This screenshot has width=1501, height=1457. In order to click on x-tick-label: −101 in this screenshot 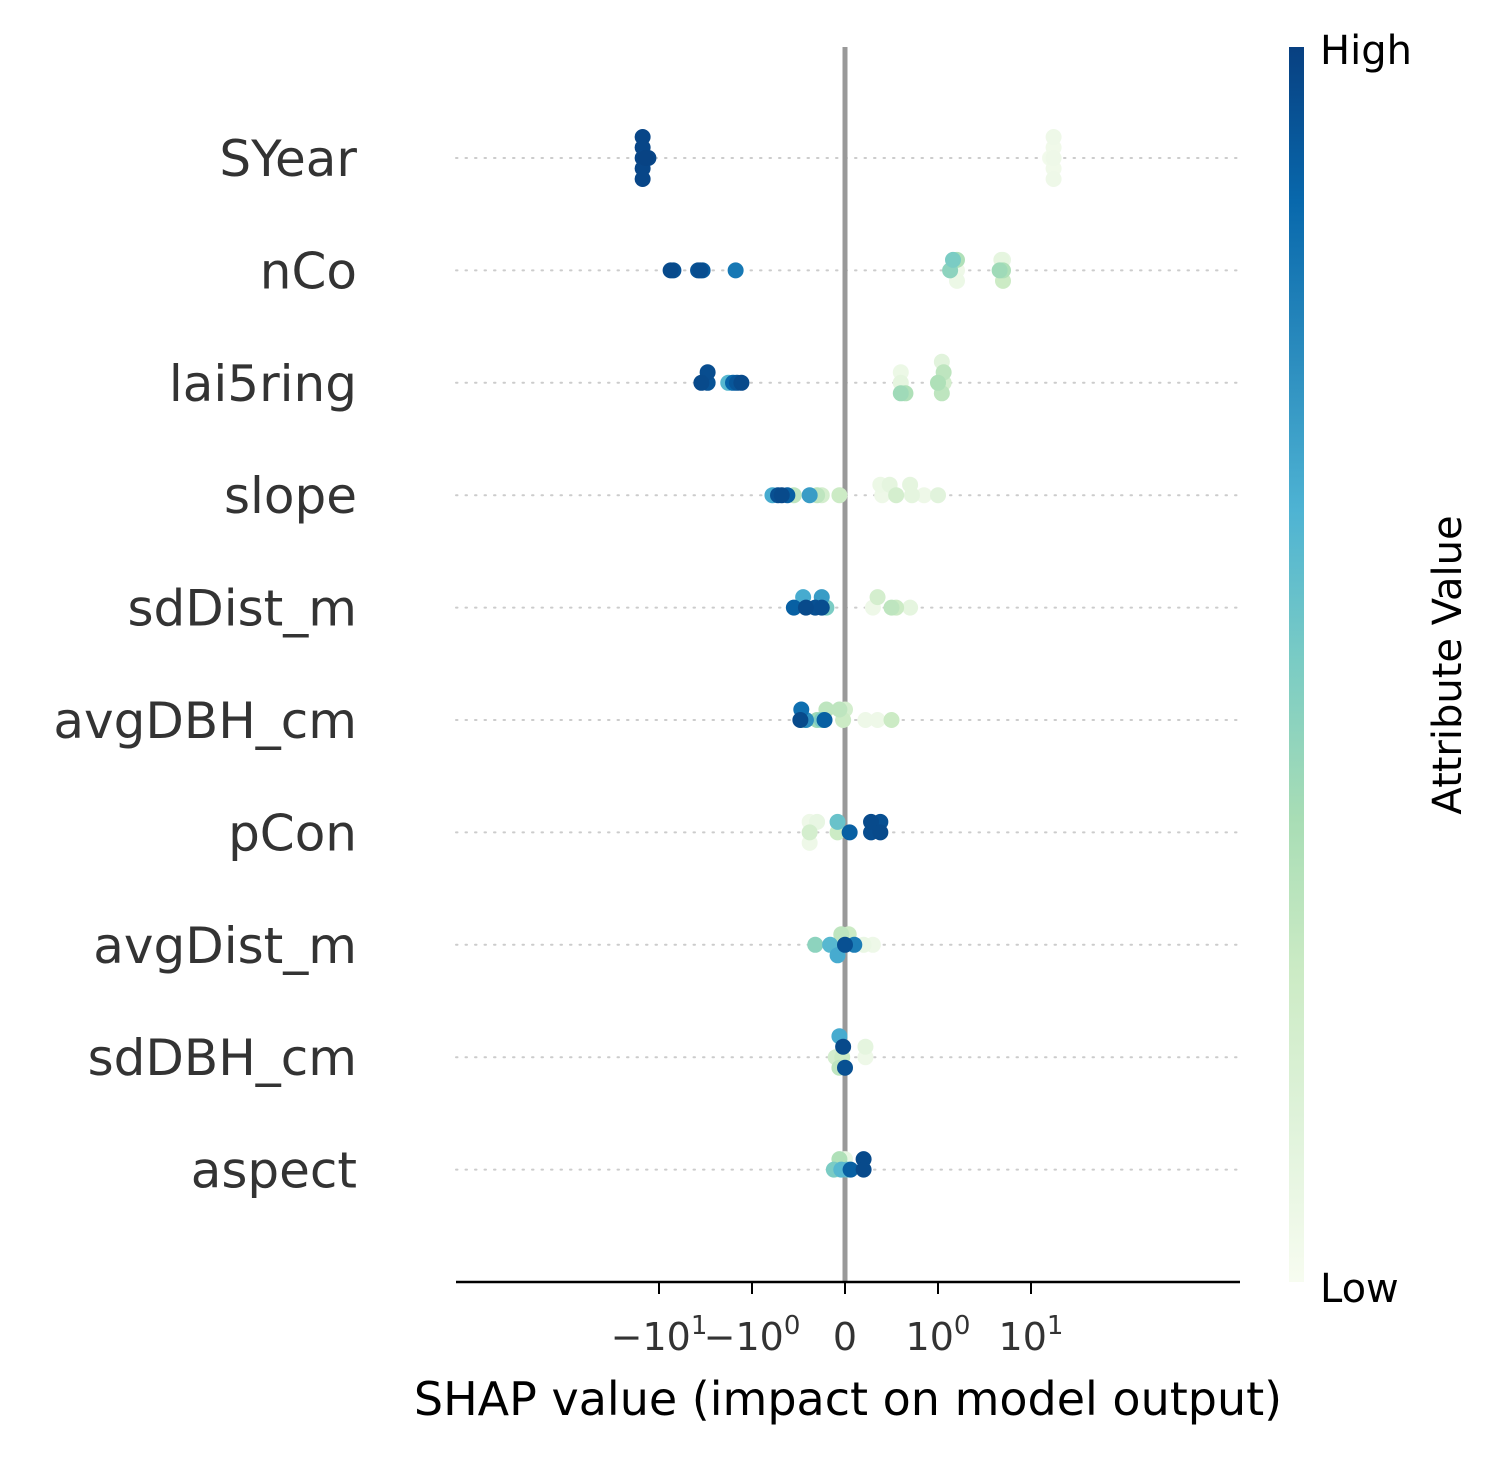, I will do `click(659, 1335)`.